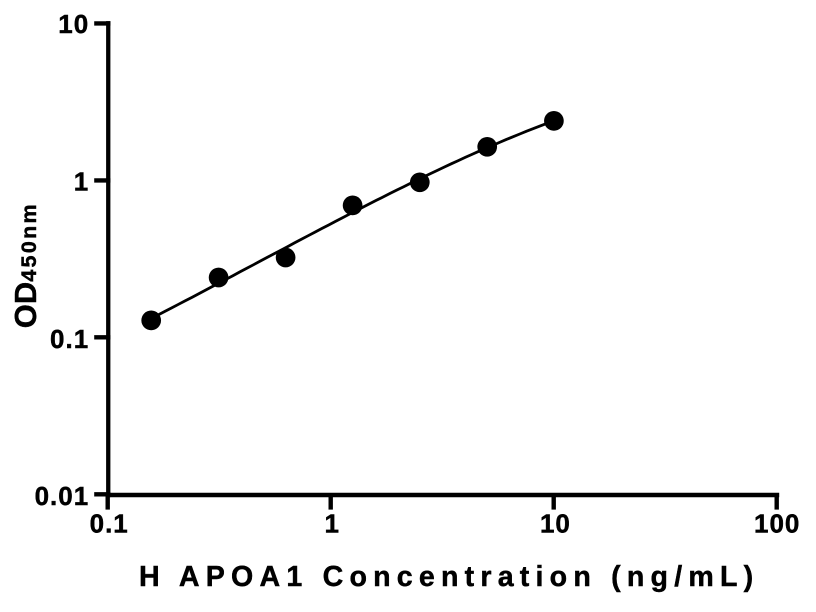  What do you see at coordinates (777, 524) in the screenshot?
I see `svg-text: 100` at bounding box center [777, 524].